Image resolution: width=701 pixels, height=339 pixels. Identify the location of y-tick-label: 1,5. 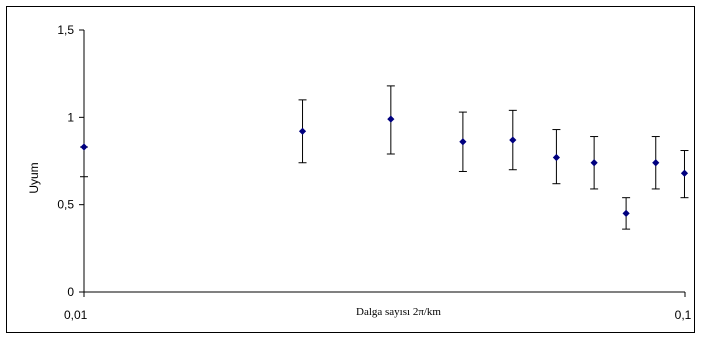
(65, 30).